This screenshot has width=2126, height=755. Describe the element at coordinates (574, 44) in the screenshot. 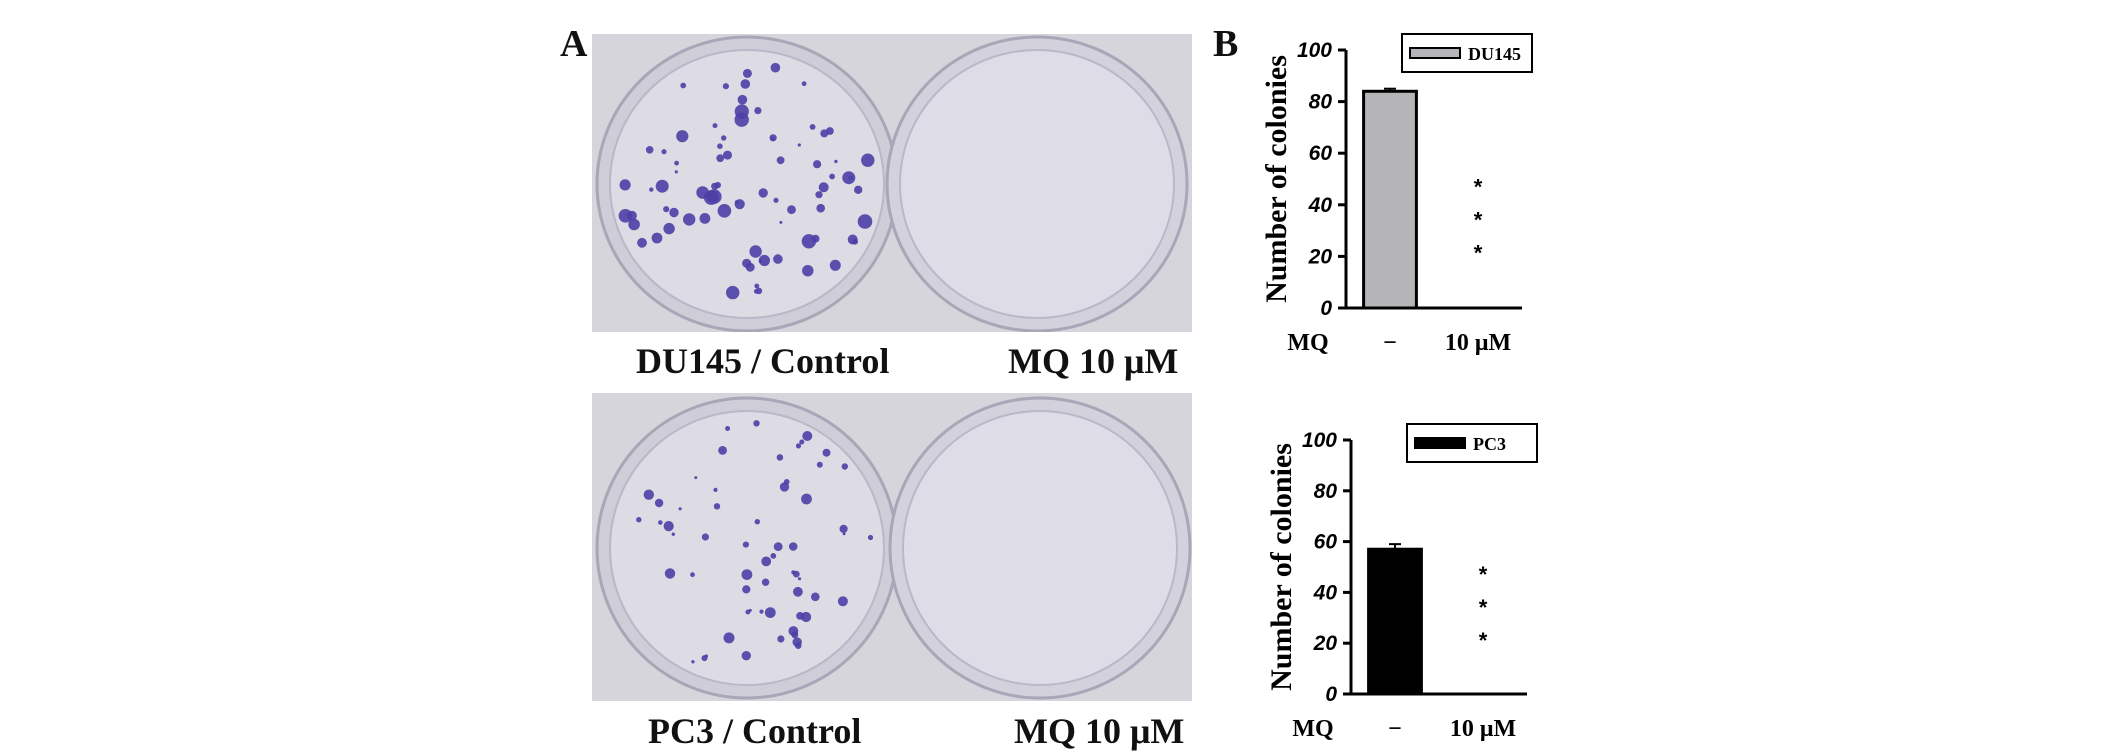

I see `panel-a-letter: A` at that location.